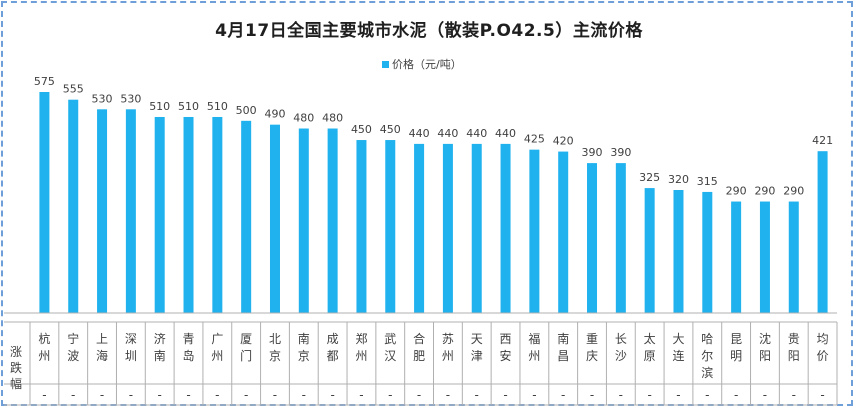  What do you see at coordinates (275, 347) in the screenshot?
I see `category-label: 北京` at bounding box center [275, 347].